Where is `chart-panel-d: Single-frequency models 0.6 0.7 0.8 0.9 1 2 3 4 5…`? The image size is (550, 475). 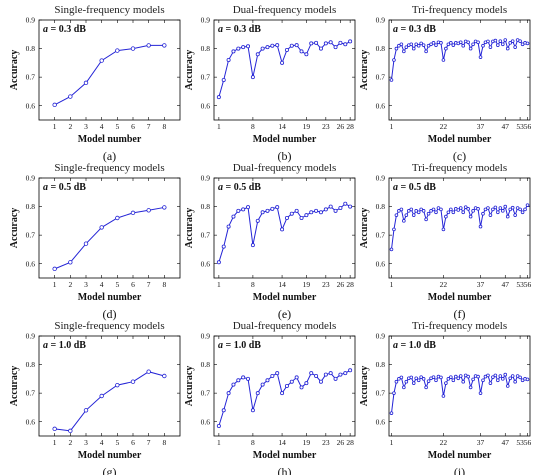 chart-panel-d: Single-frequency models 0.6 0.7 0.8 0.9 1 2 3 4 5… is located at coordinates (95, 241).